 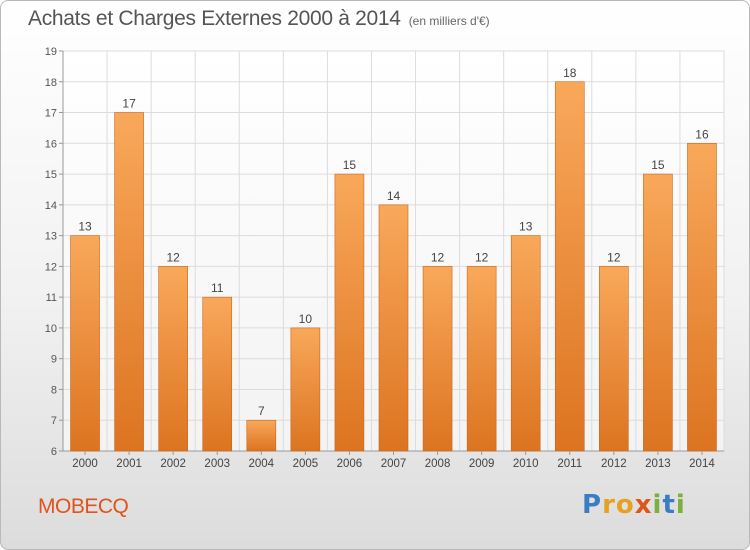 I want to click on x-tick-label: 2008, so click(x=438, y=464).